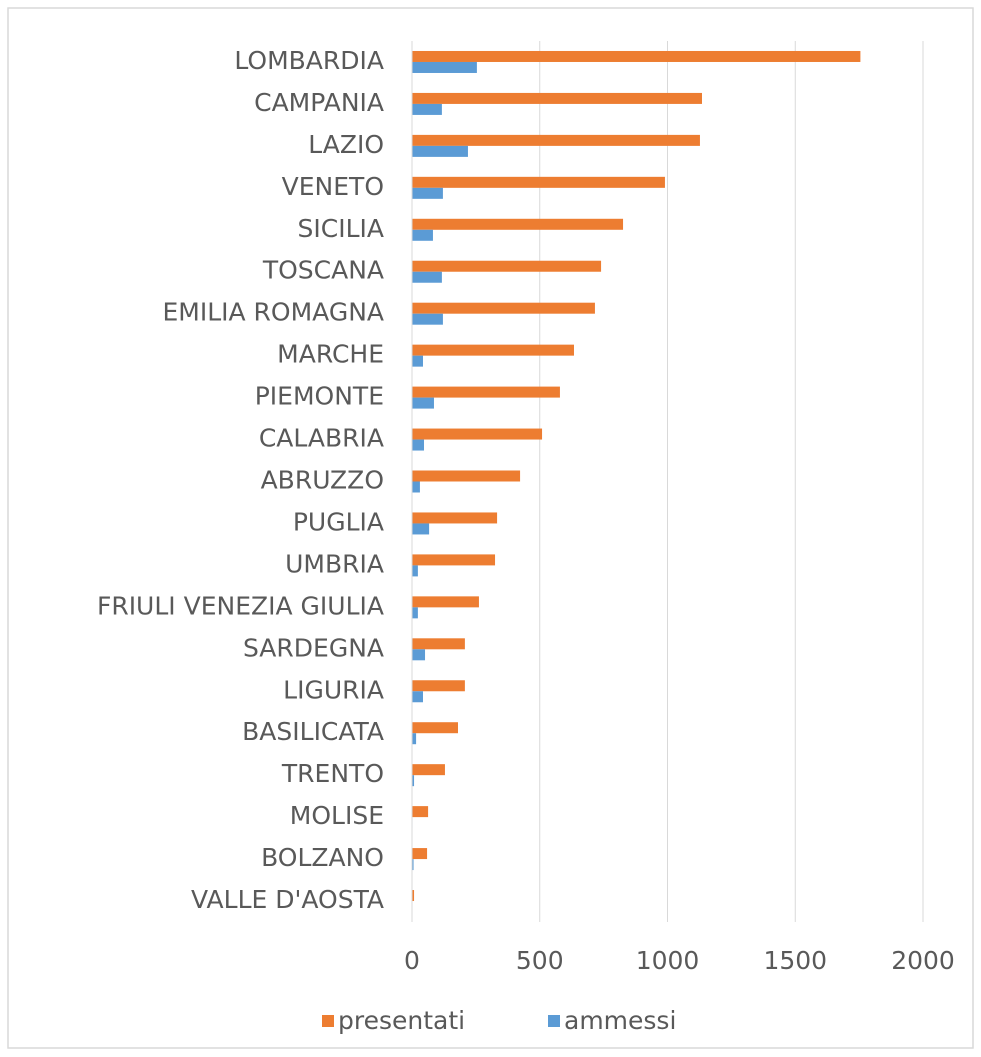  What do you see at coordinates (322, 480) in the screenshot?
I see `y-tick-label: ABRUZZO` at bounding box center [322, 480].